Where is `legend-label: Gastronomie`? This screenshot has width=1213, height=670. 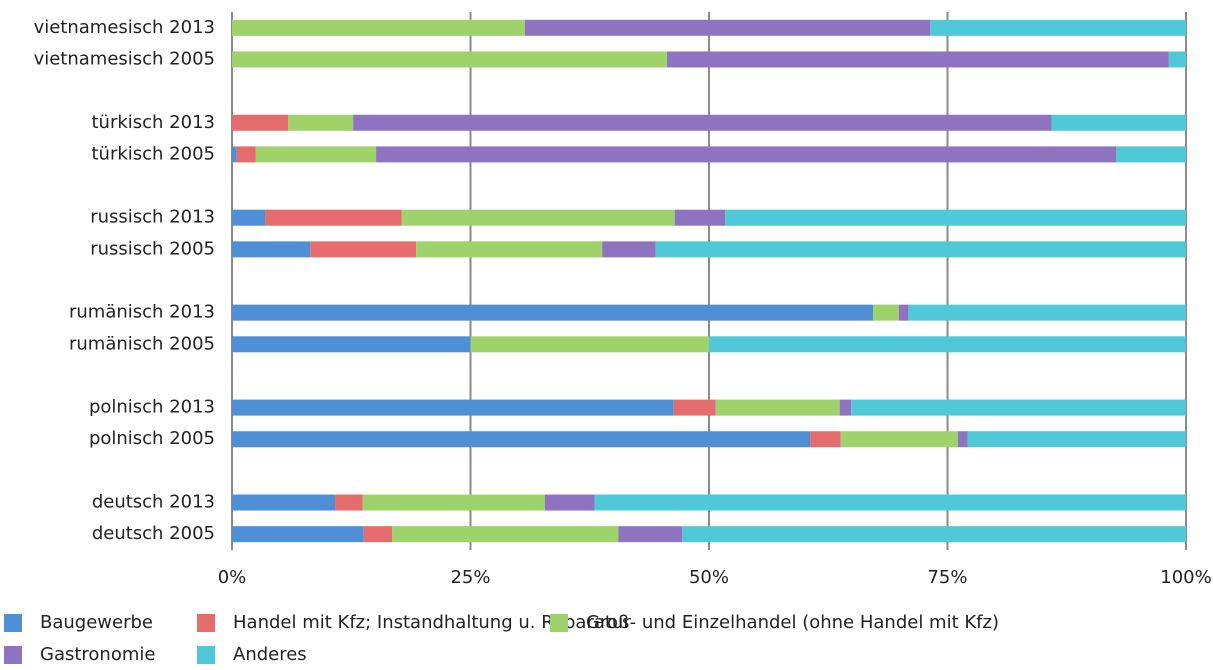 legend-label: Gastronomie is located at coordinates (97, 654).